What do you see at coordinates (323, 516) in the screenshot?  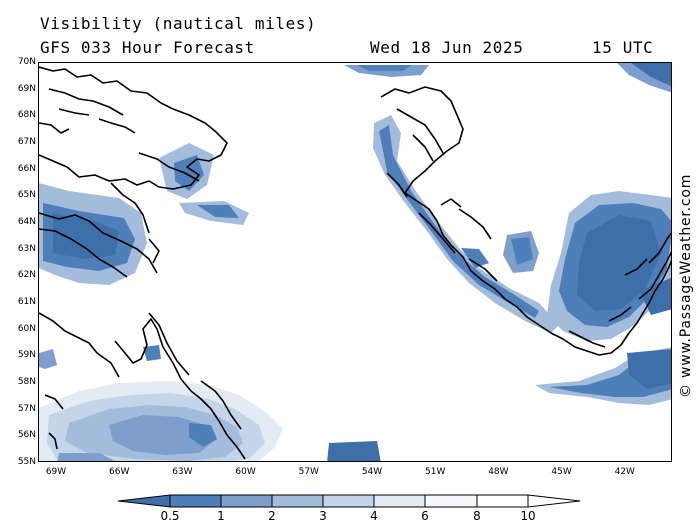 I see `legend-label-3: 3` at bounding box center [323, 516].